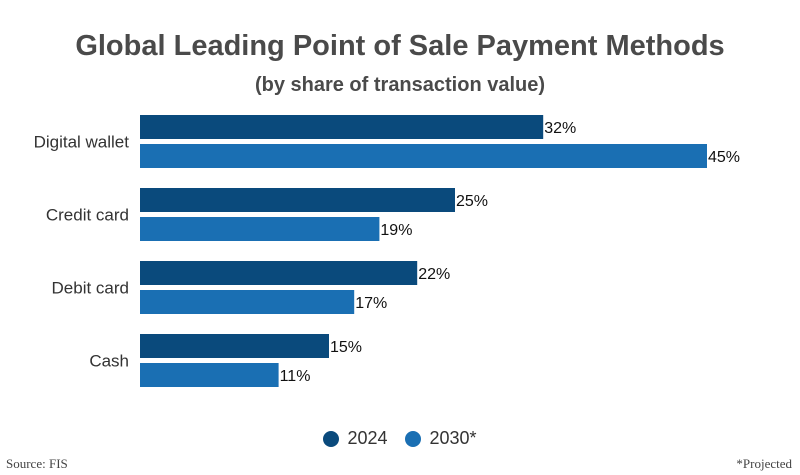 This screenshot has height=475, width=800. I want to click on bar-cash-2030, so click(209, 375).